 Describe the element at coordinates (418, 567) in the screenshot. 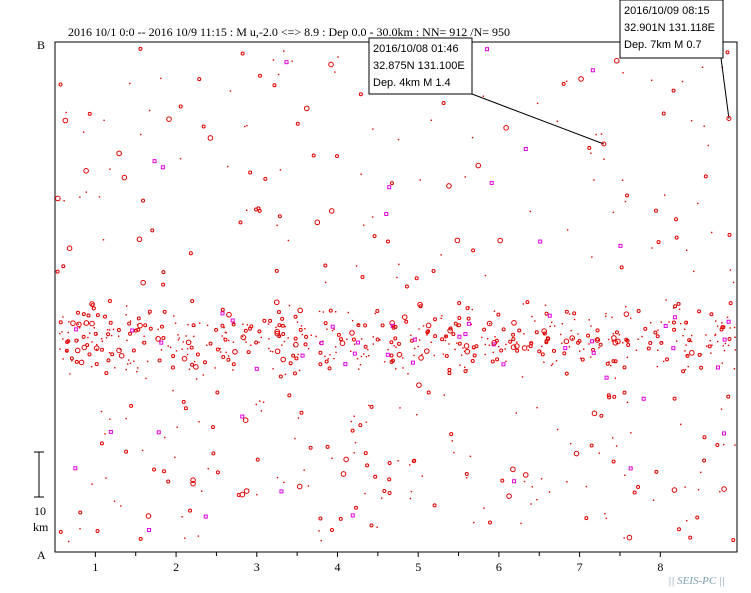

I see `x-tick-label: 5` at that location.